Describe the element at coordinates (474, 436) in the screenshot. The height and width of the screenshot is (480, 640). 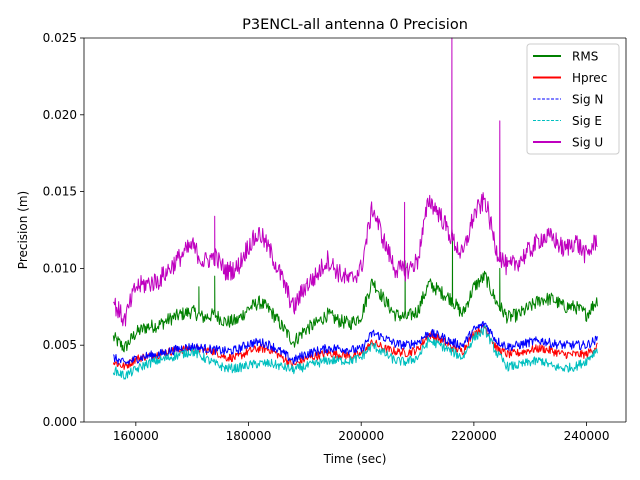
I see `x-tick-label: 220000` at that location.